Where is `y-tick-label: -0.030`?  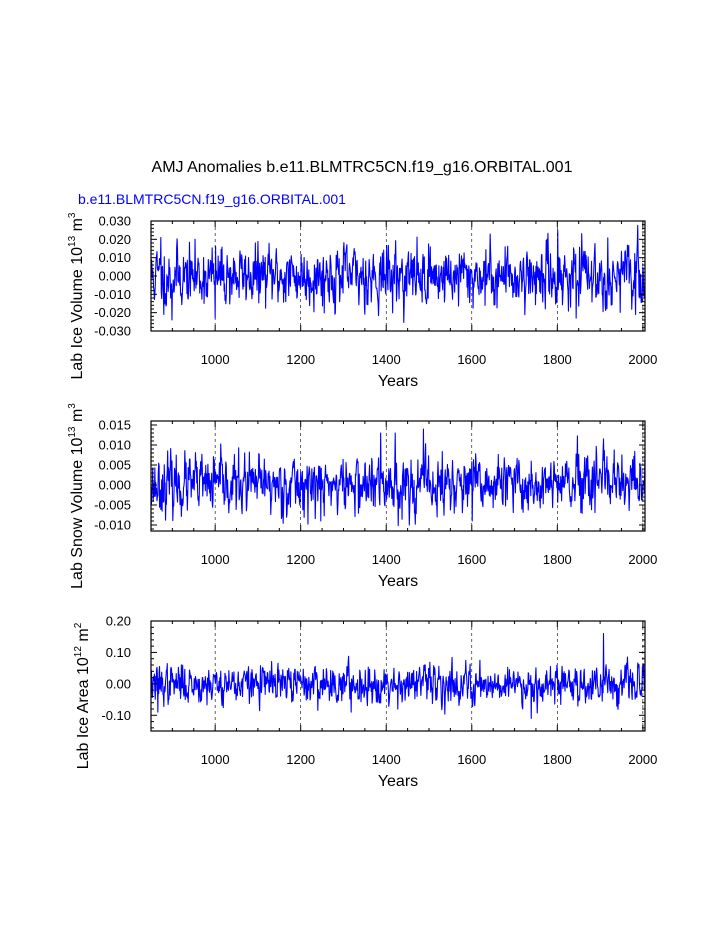
y-tick-label: -0.030 is located at coordinates (112, 331).